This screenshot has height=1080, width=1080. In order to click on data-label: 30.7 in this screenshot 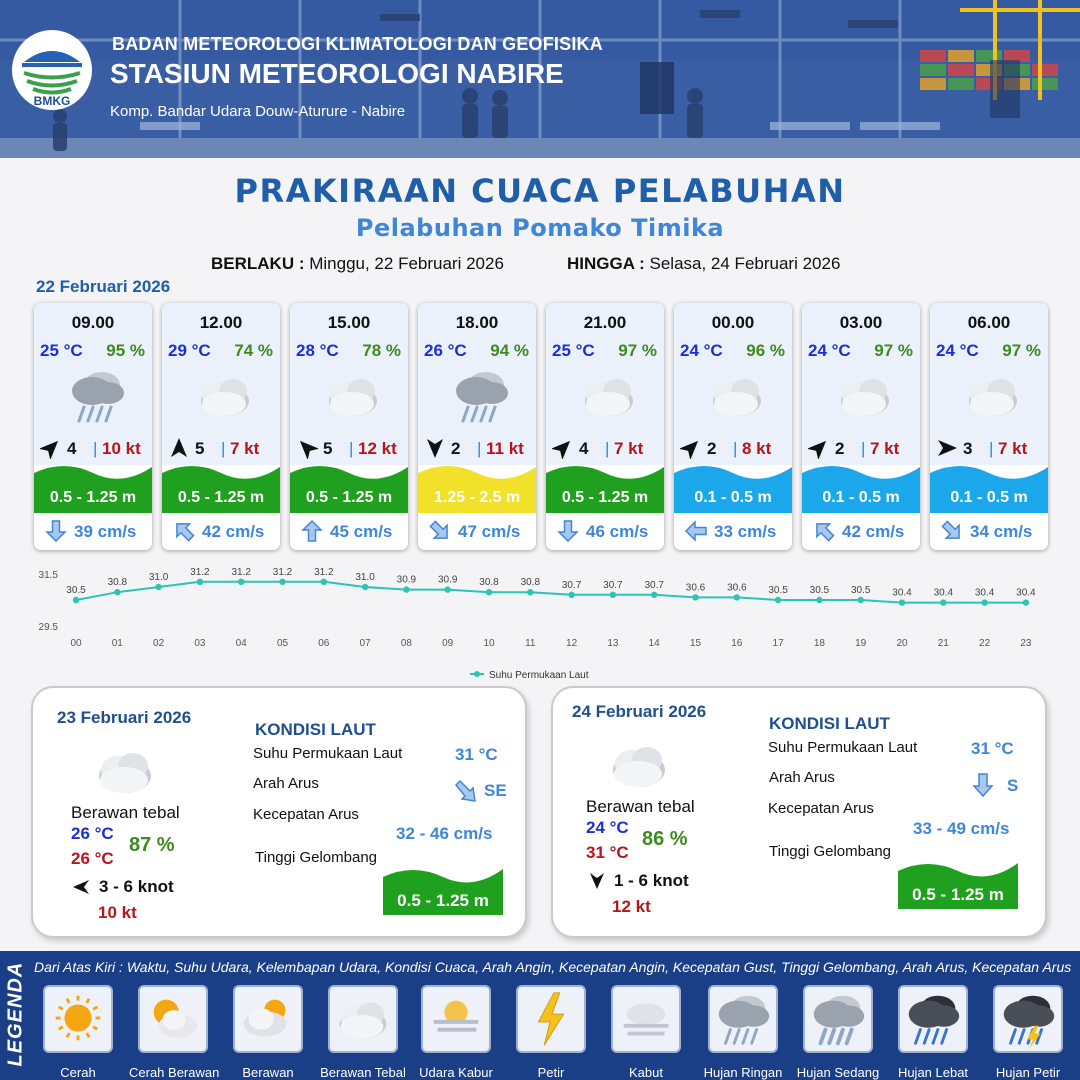, I will do `click(654, 585)`.